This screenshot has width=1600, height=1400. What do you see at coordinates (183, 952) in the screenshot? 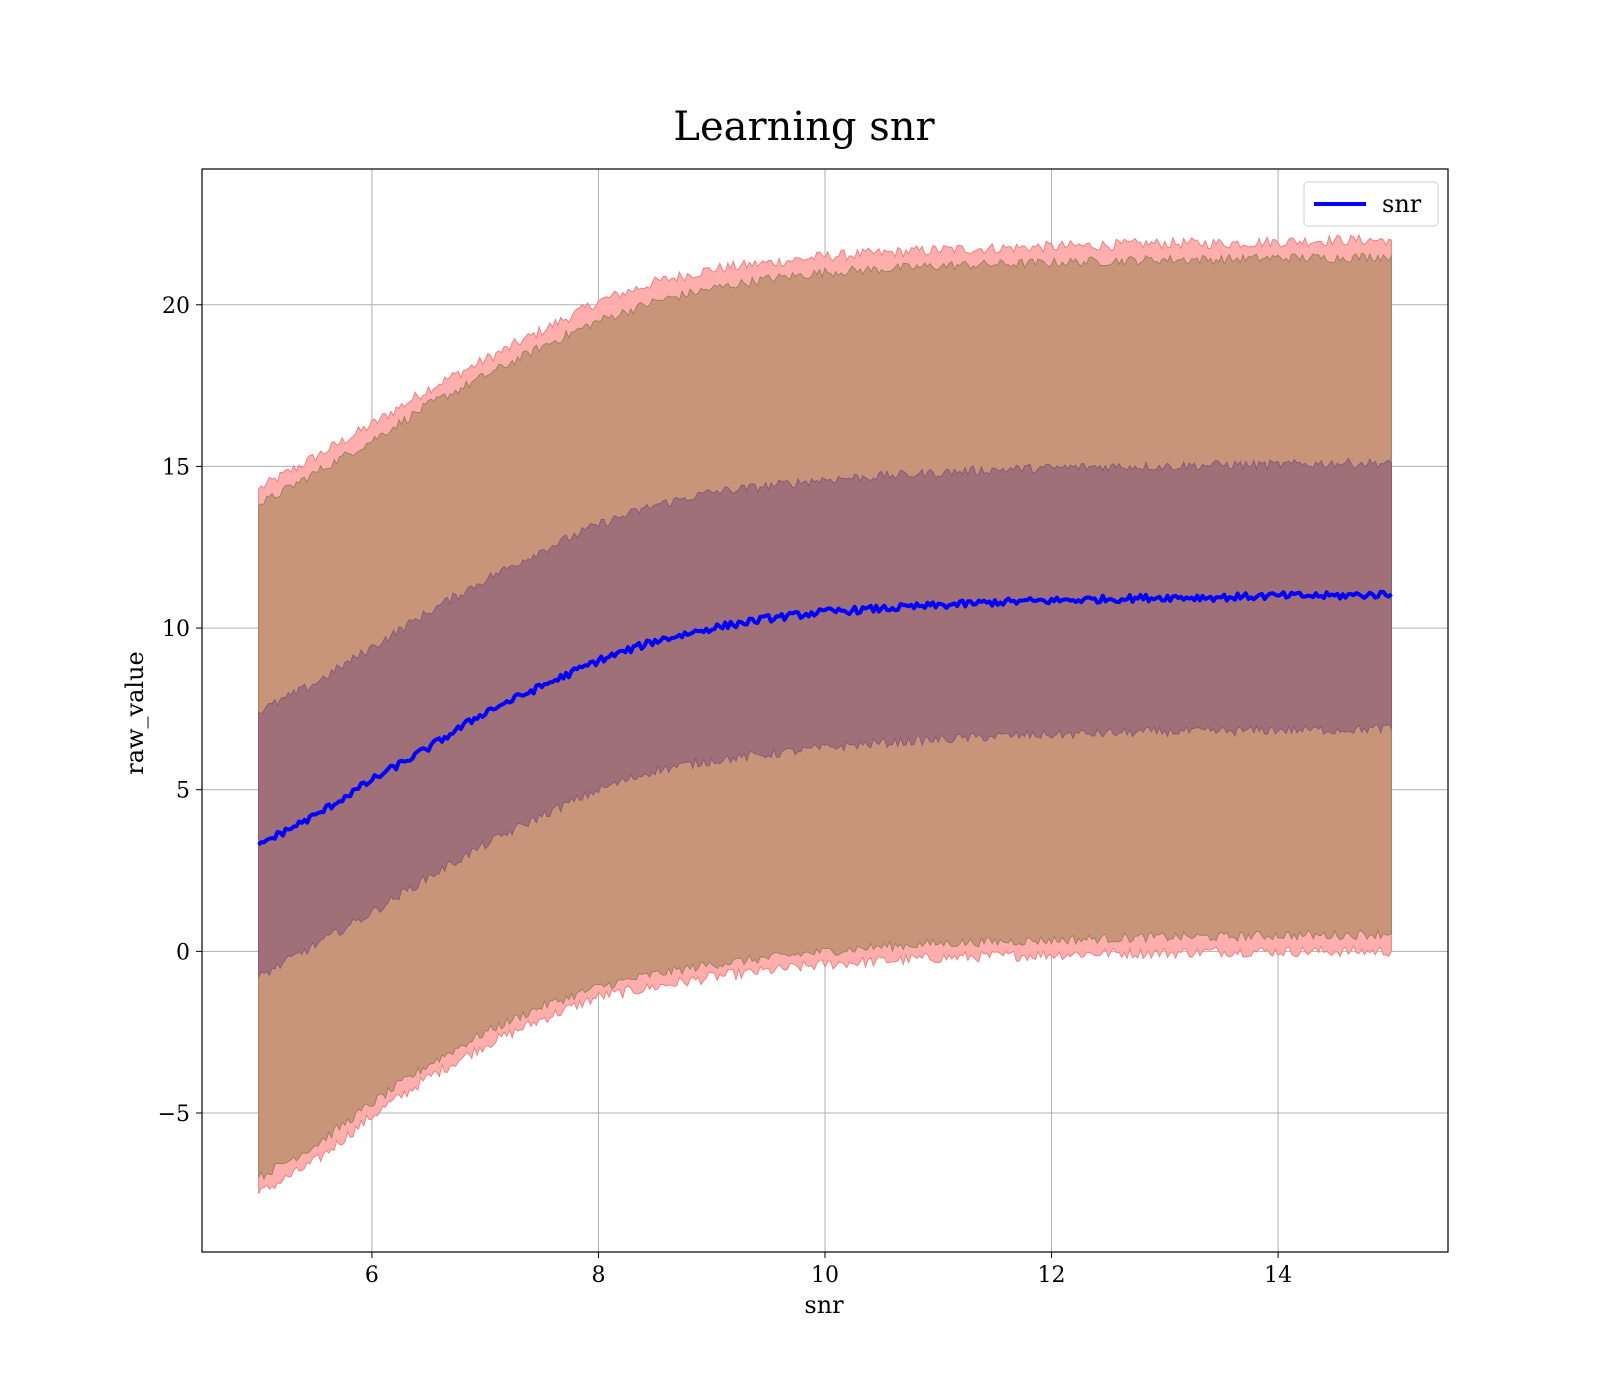
I see `y-tick-label: 0` at bounding box center [183, 952].